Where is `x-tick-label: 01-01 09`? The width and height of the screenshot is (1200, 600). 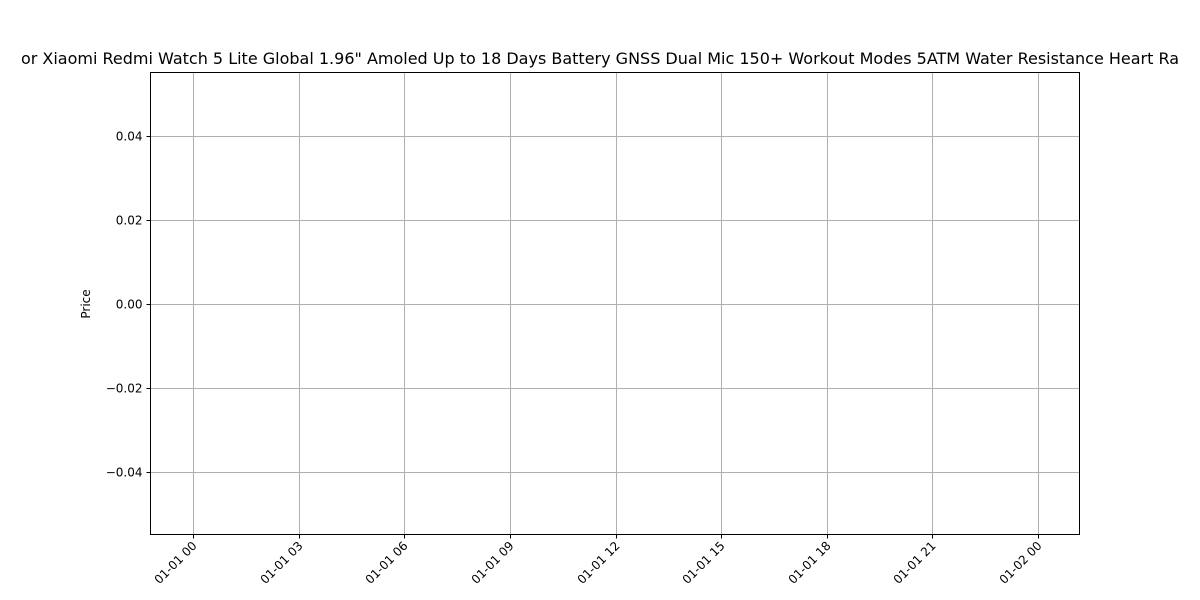
x-tick-label: 01-01 09 is located at coordinates (493, 563).